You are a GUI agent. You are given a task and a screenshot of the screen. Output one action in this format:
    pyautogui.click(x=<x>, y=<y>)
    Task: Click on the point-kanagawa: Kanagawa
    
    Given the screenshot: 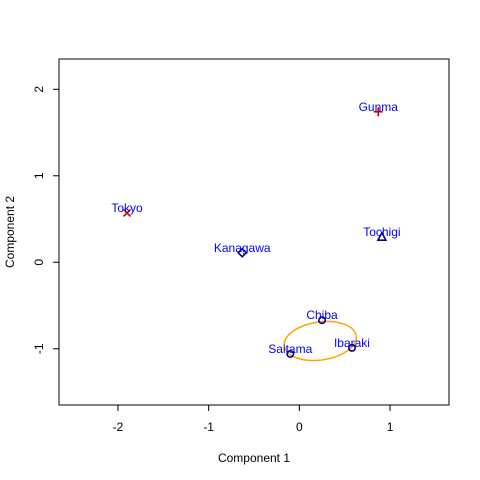 What is the action you would take?
    pyautogui.click(x=242, y=249)
    